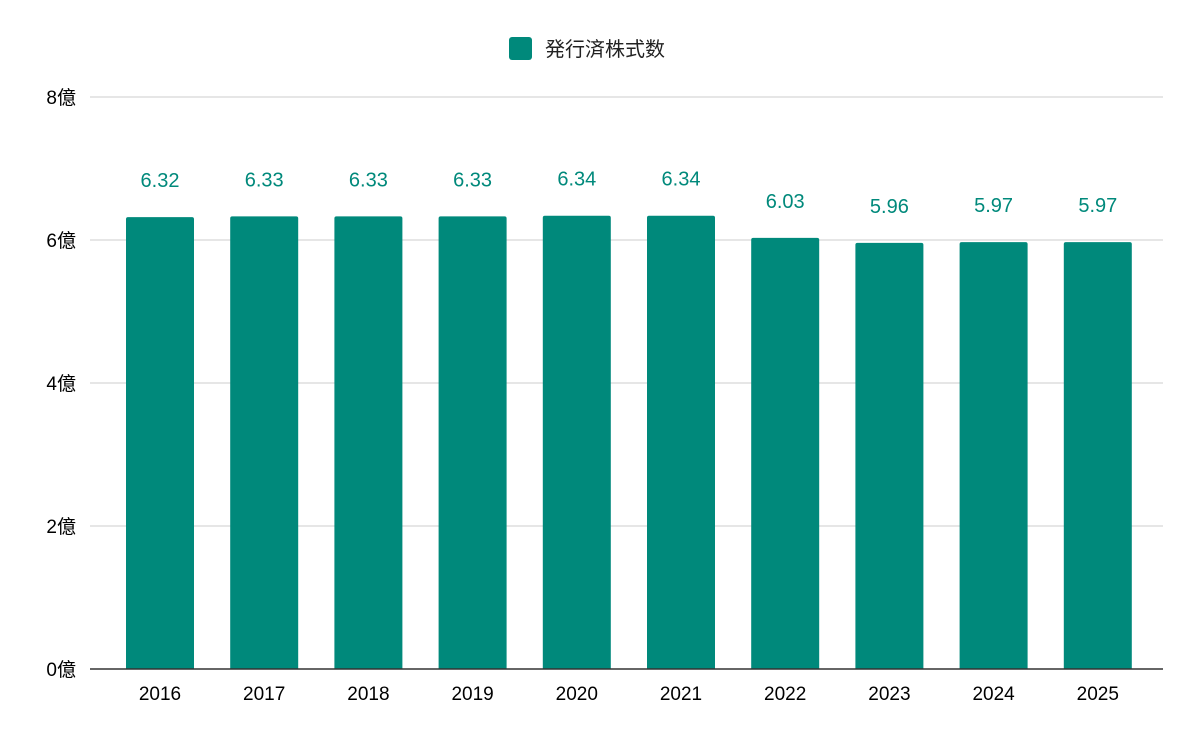 This screenshot has height=747, width=1200. I want to click on x-tick-label: 2016, so click(160, 694).